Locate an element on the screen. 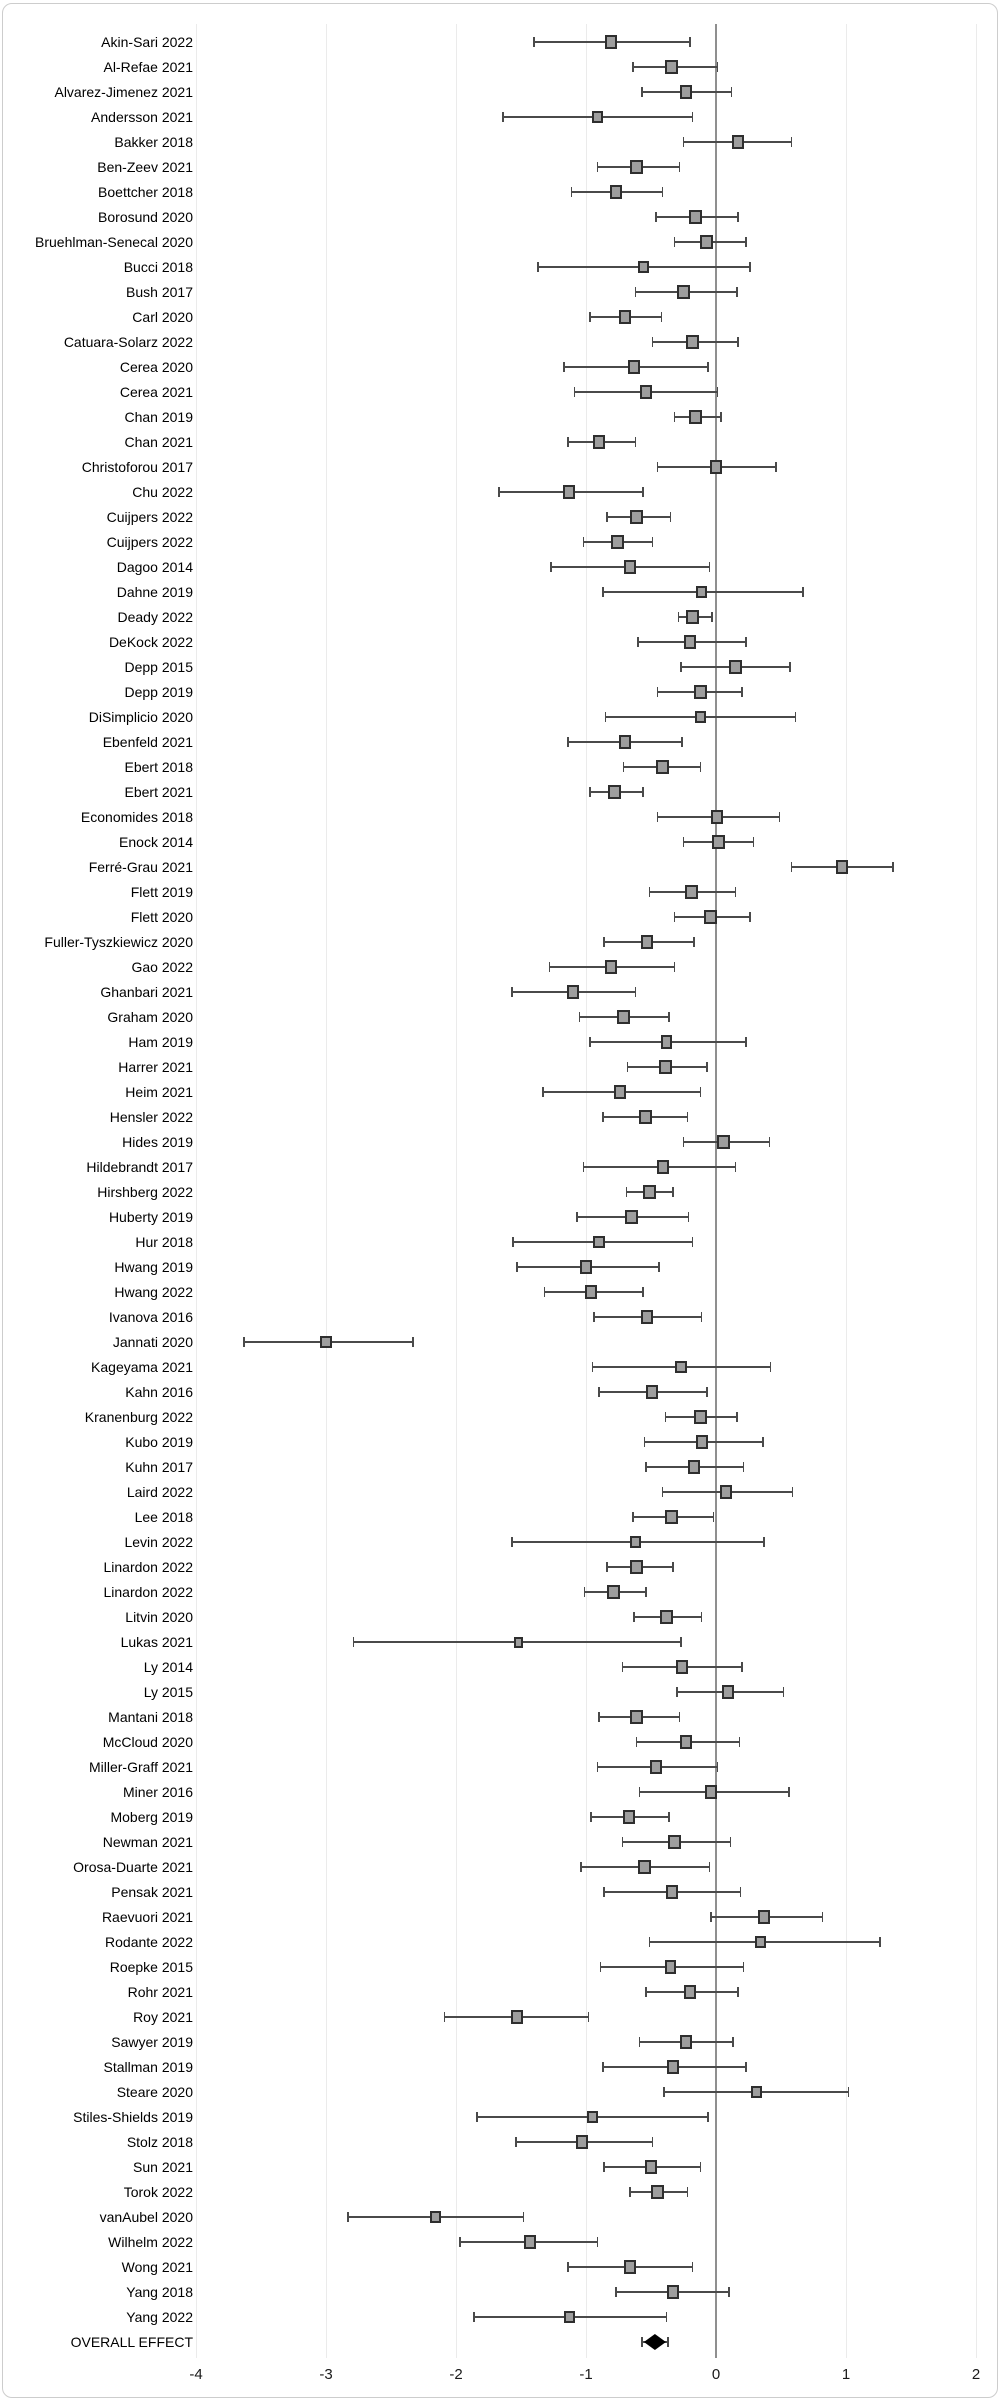 The image size is (1000, 2401). study-label: DiSimplicio 2020 is located at coordinates (140, 717).